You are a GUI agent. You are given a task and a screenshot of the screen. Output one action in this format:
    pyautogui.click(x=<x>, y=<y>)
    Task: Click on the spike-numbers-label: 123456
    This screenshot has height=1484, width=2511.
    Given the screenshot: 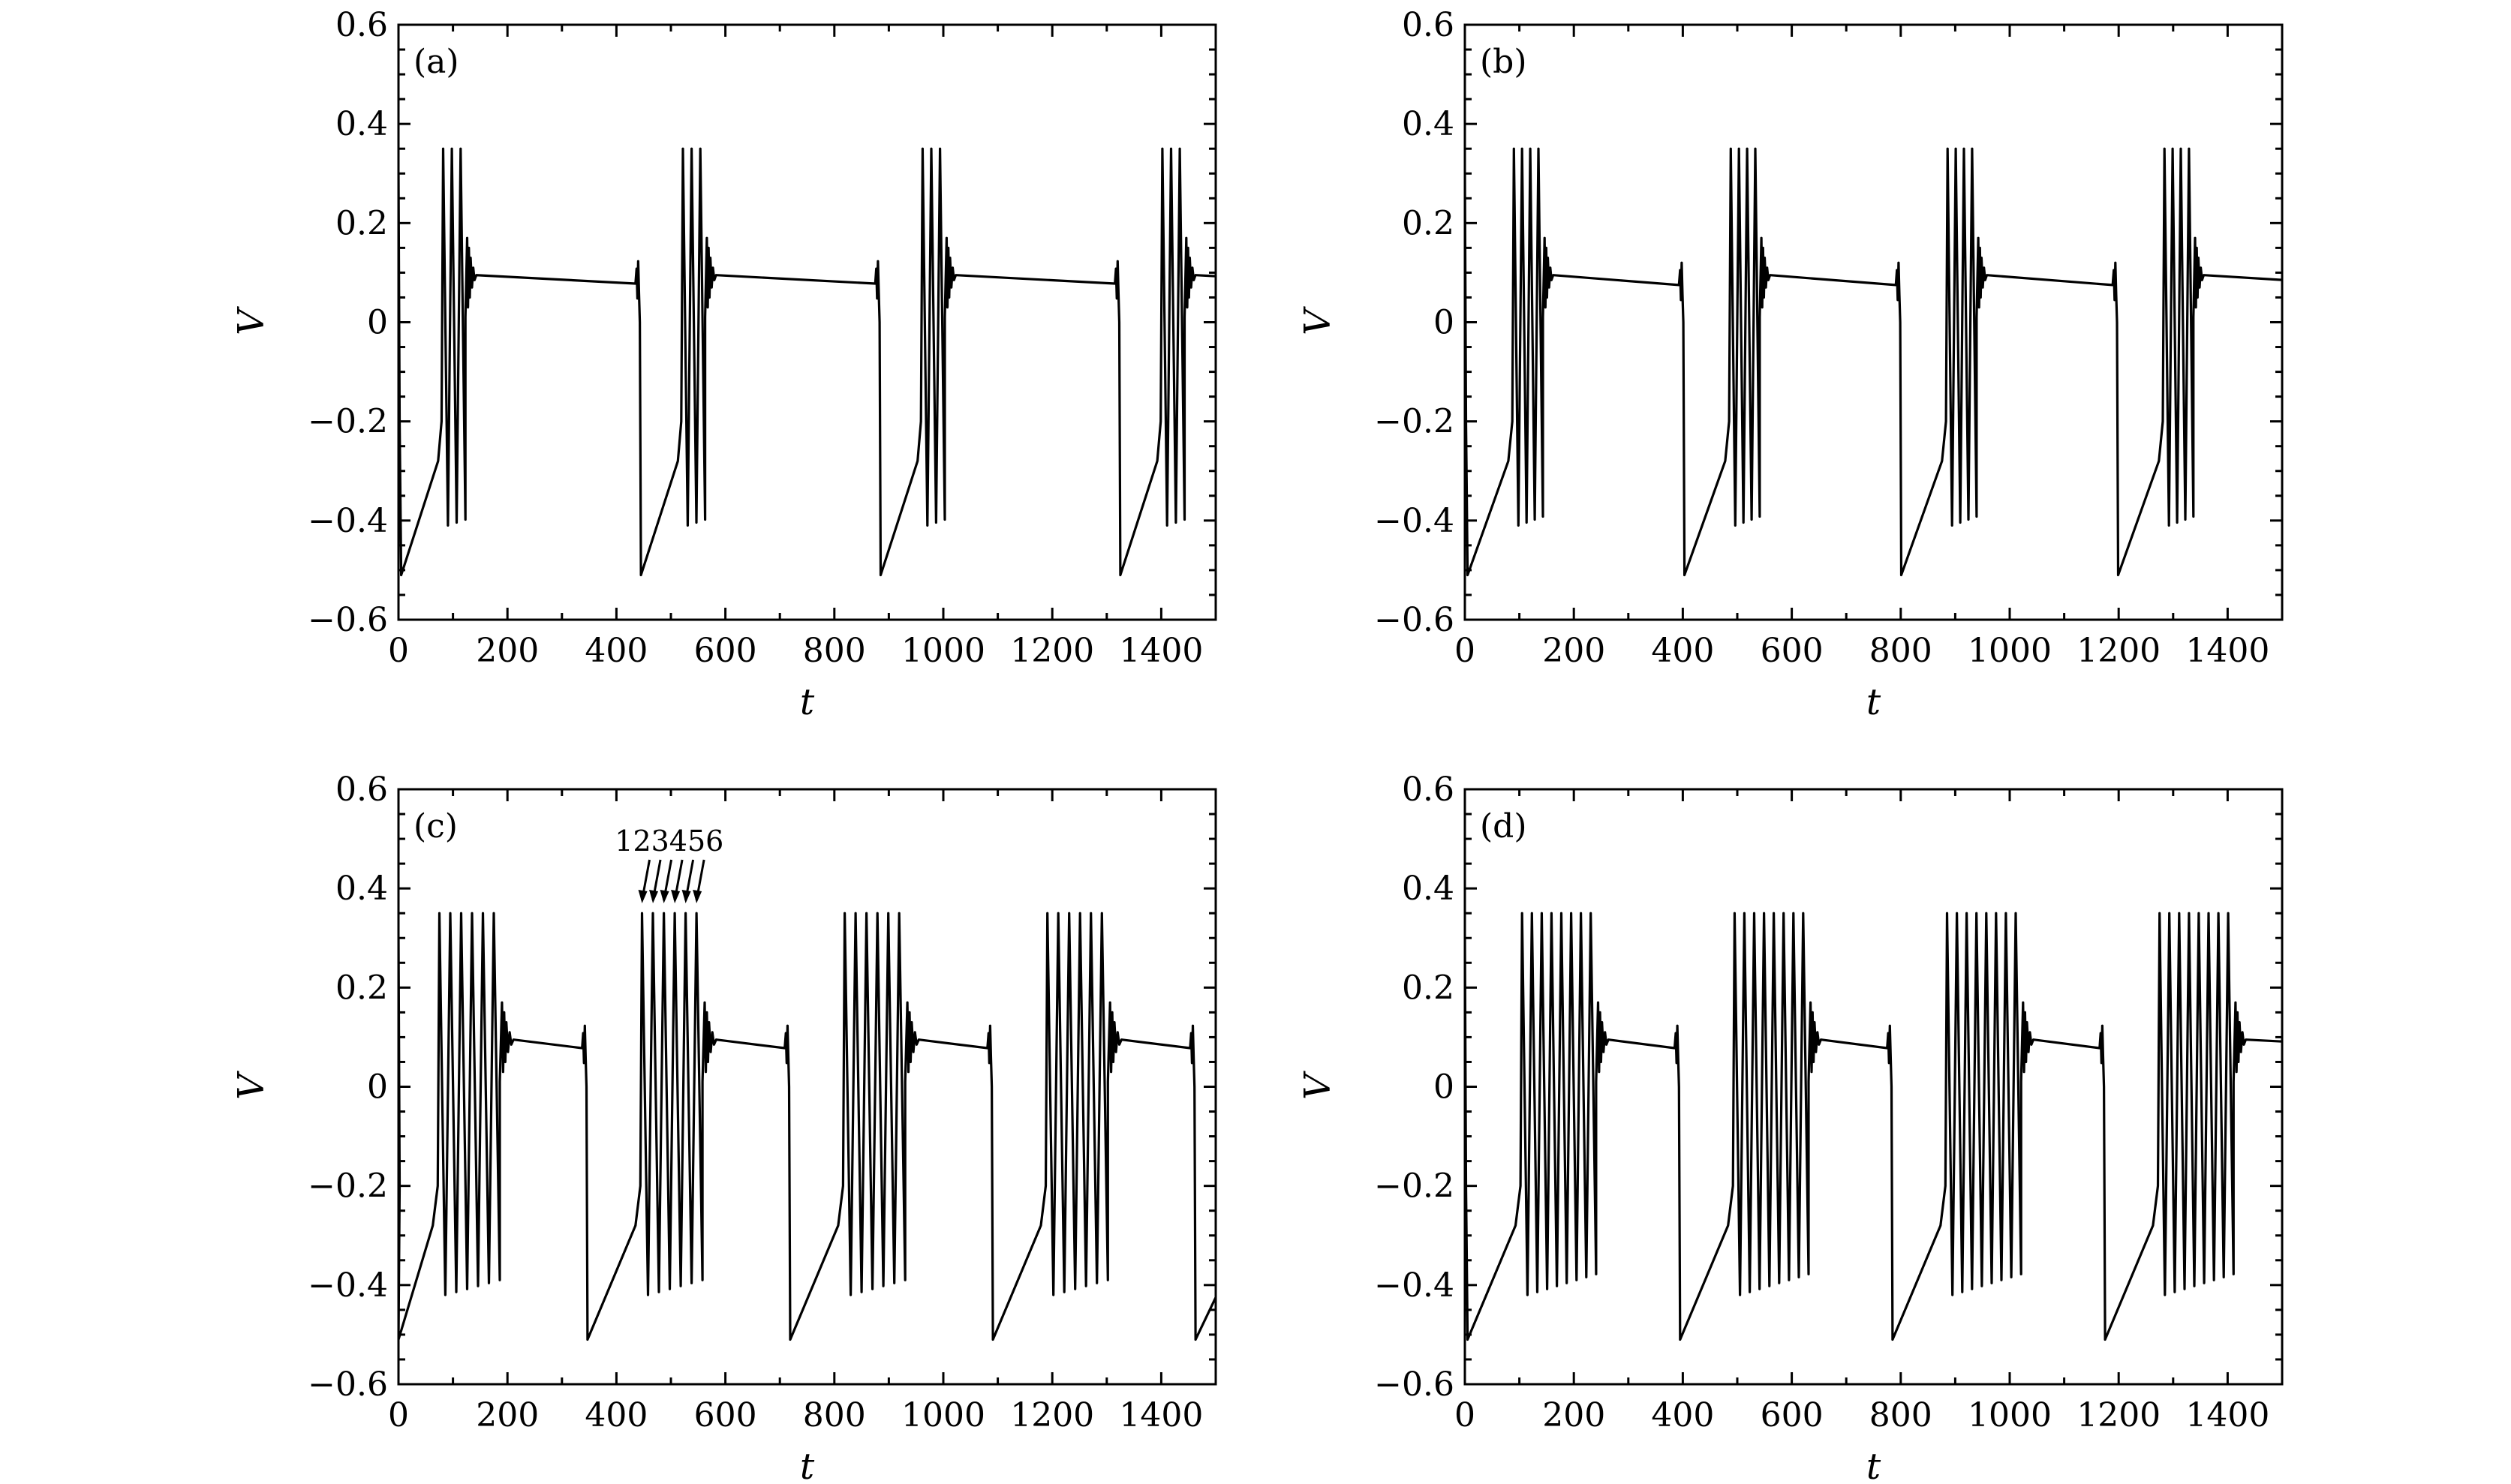 What is the action you would take?
    pyautogui.click(x=669, y=841)
    